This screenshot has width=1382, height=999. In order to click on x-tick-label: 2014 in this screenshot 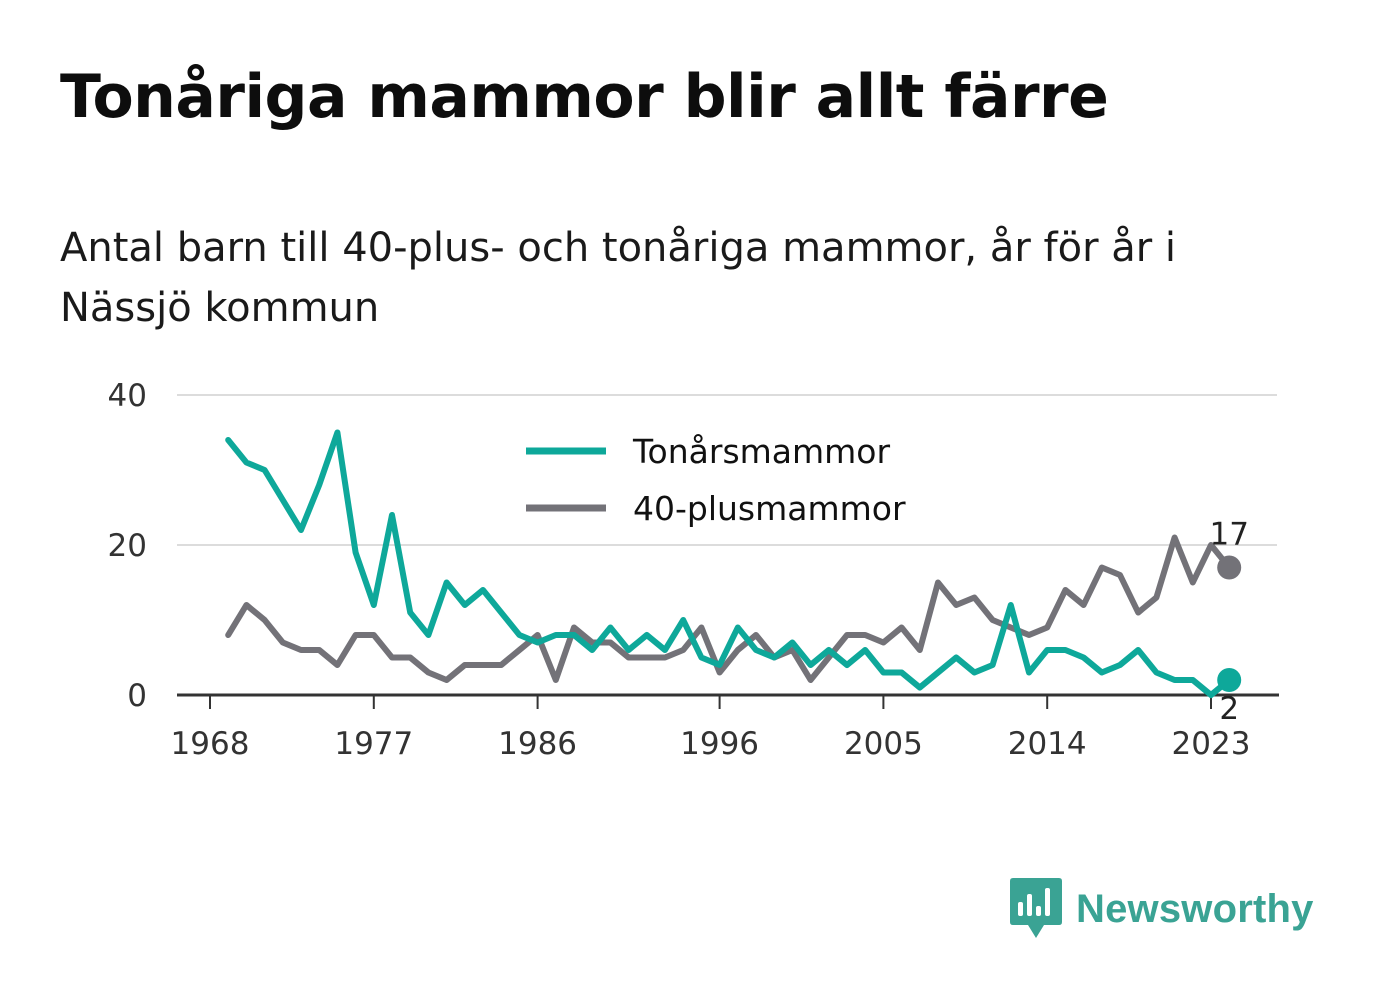, I will do `click(1047, 744)`.